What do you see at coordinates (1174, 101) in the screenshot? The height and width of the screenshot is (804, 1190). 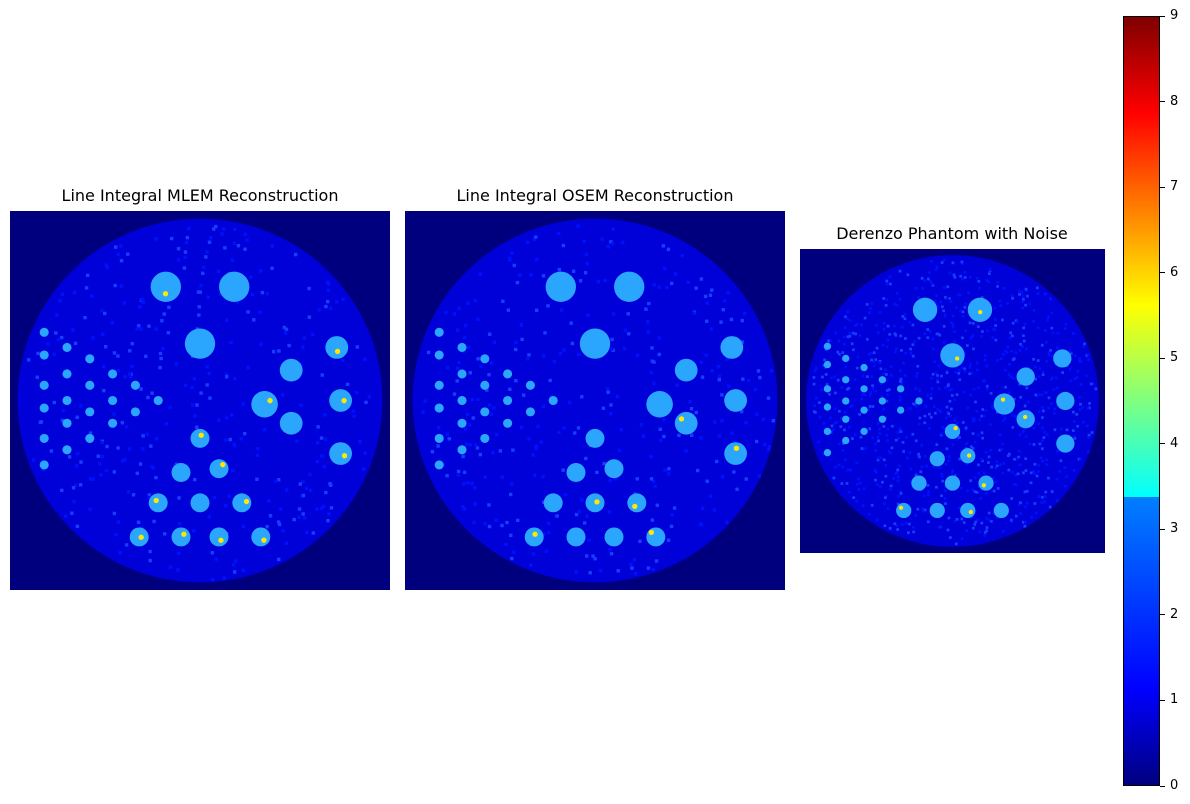 I see `colorbar-tick-label: 8` at bounding box center [1174, 101].